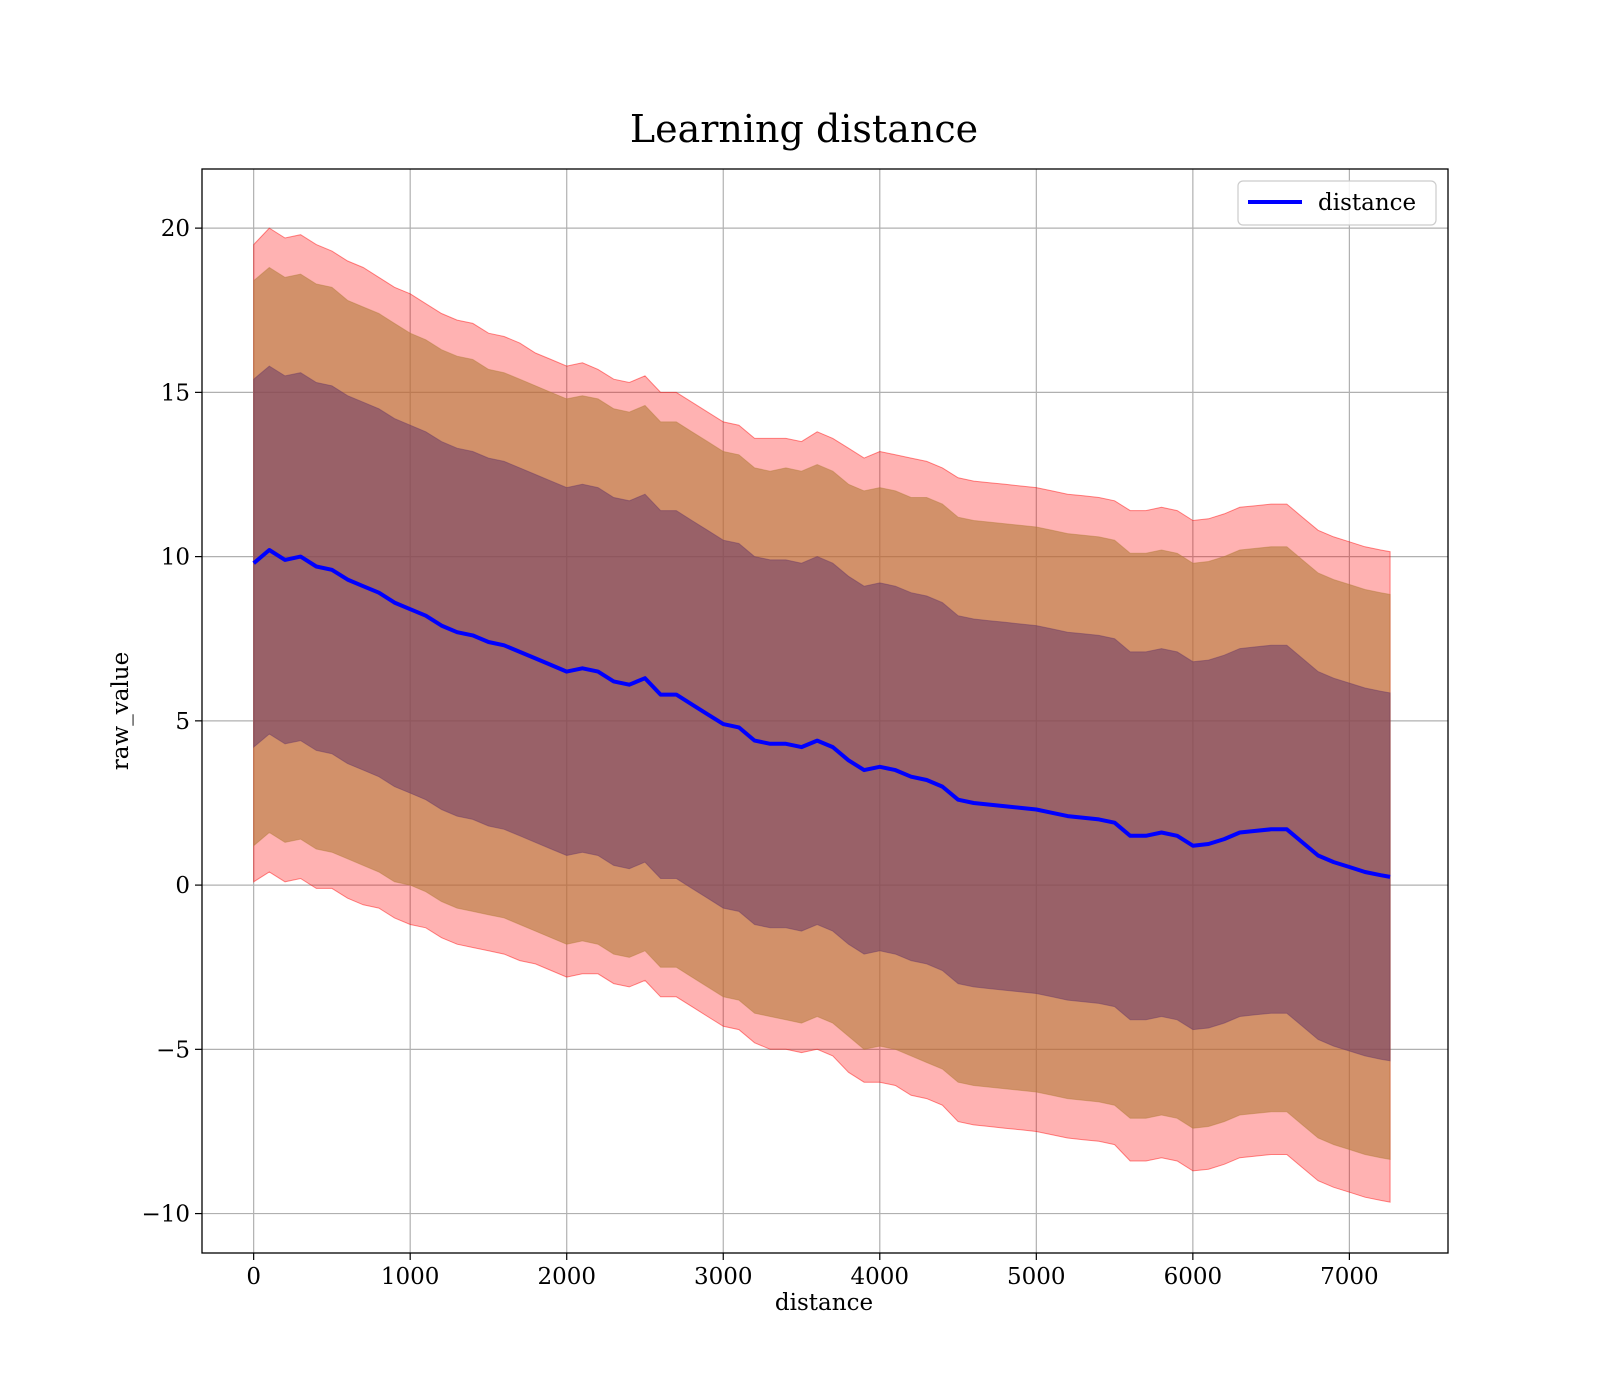 The width and height of the screenshot is (1600, 1400). What do you see at coordinates (121, 711) in the screenshot?
I see `y-axis-label: raw_value` at bounding box center [121, 711].